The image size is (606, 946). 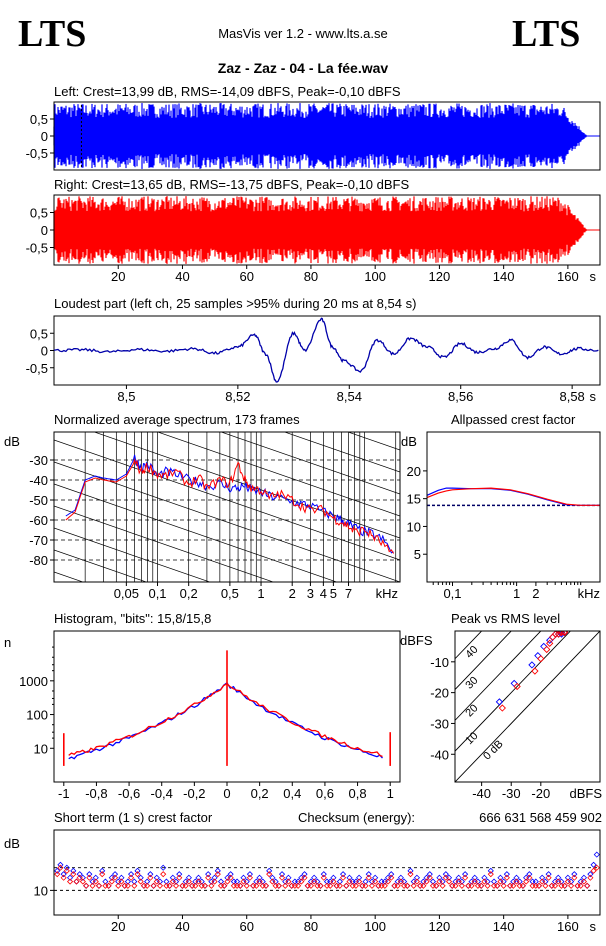 I want to click on logo-left: LTS, so click(x=52, y=34).